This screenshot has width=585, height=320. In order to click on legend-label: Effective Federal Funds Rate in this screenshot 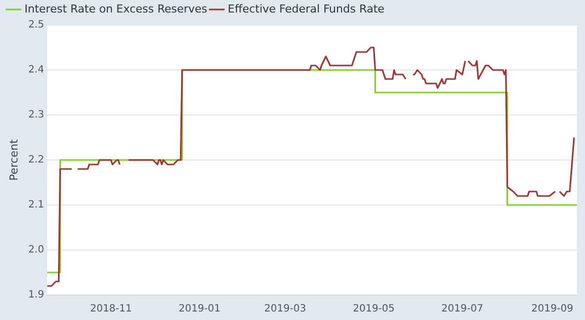, I will do `click(306, 9)`.